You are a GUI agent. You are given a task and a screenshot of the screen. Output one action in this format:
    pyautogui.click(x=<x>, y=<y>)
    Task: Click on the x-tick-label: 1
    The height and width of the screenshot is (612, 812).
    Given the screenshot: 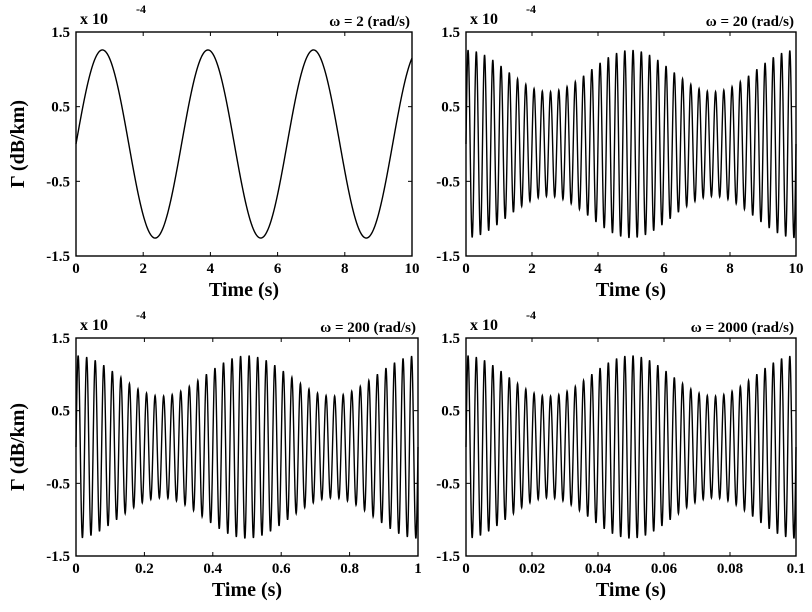 What is the action you would take?
    pyautogui.click(x=418, y=569)
    